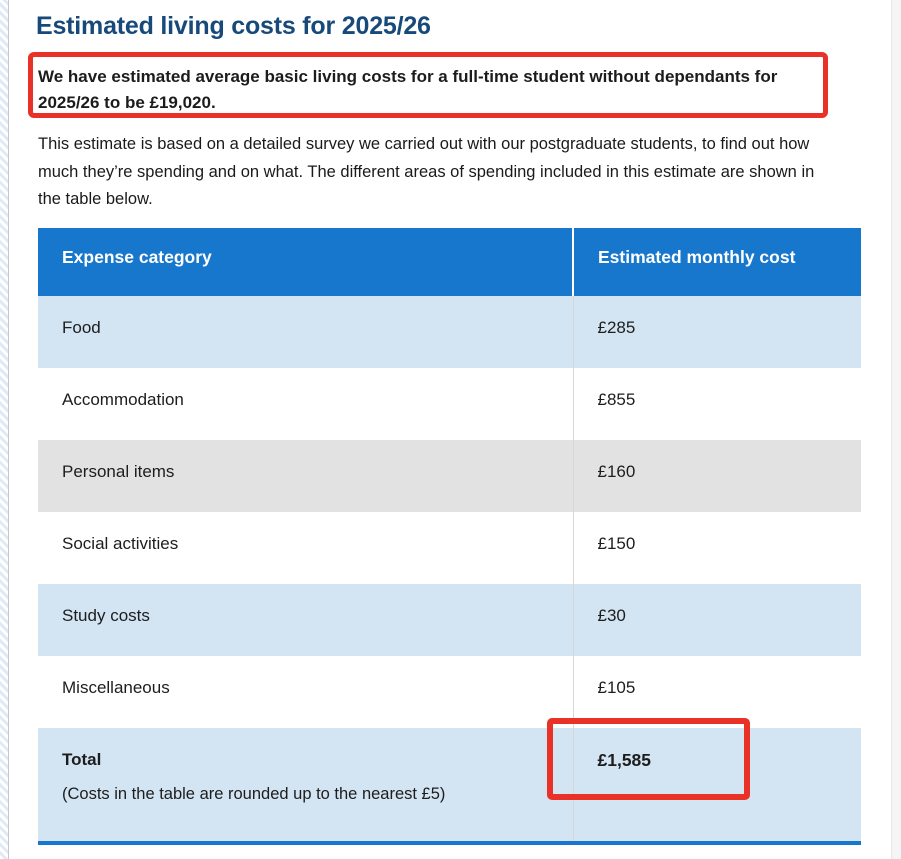 The width and height of the screenshot is (901, 859). What do you see at coordinates (716, 548) in the screenshot?
I see `monthly-cost-cell: £150` at bounding box center [716, 548].